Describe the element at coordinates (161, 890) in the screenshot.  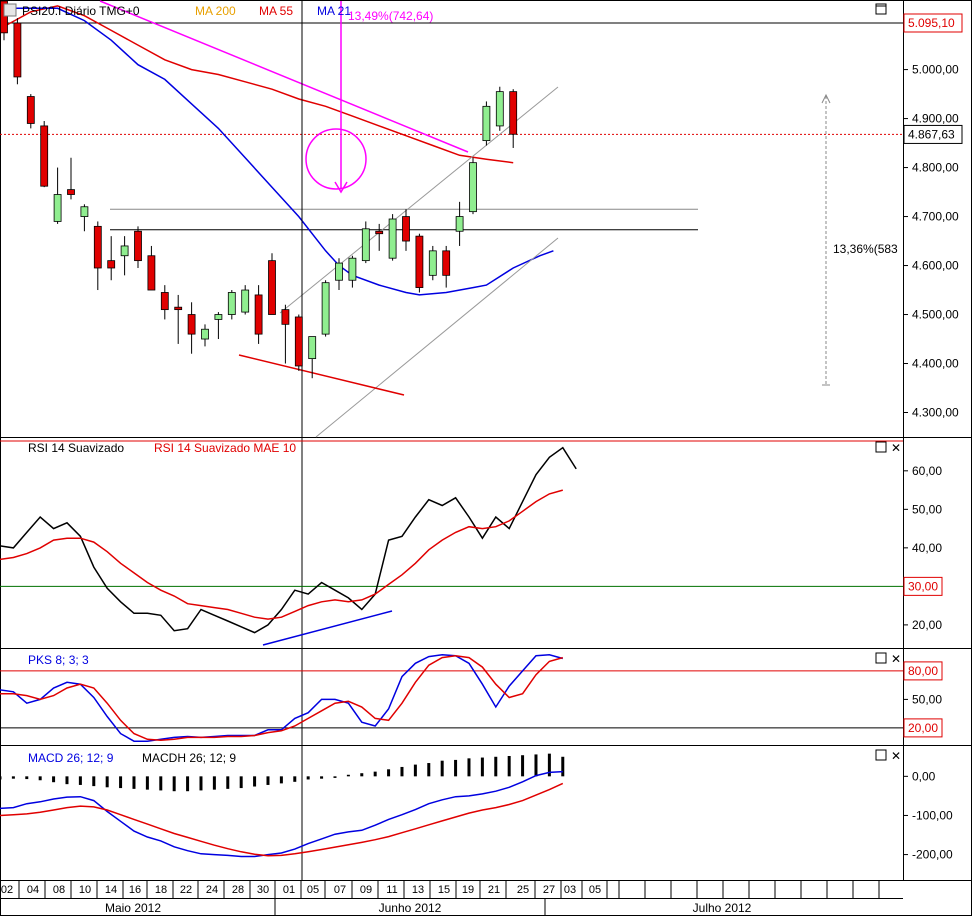
I see `xaxis-day-label: 18` at that location.